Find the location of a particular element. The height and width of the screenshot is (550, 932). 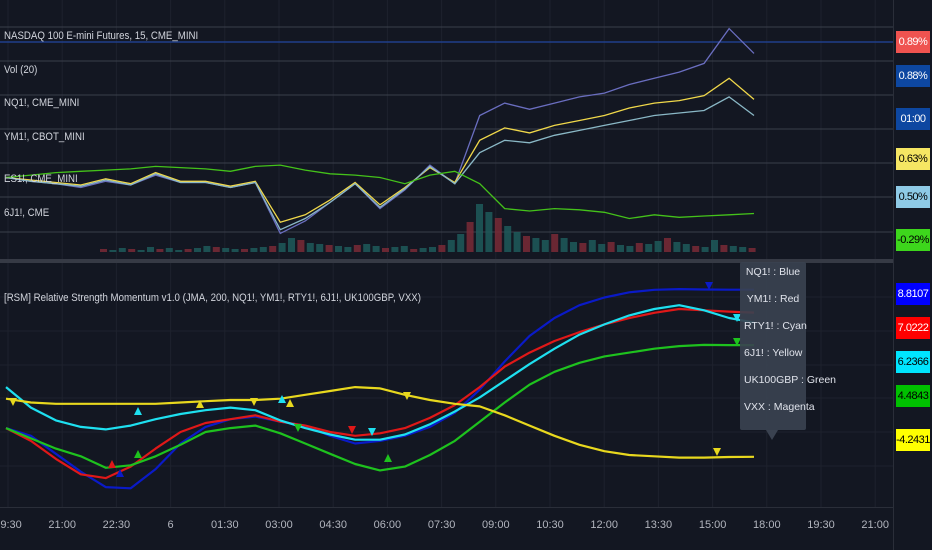

compare-label-6j: 6J1!, CME is located at coordinates (27, 213).